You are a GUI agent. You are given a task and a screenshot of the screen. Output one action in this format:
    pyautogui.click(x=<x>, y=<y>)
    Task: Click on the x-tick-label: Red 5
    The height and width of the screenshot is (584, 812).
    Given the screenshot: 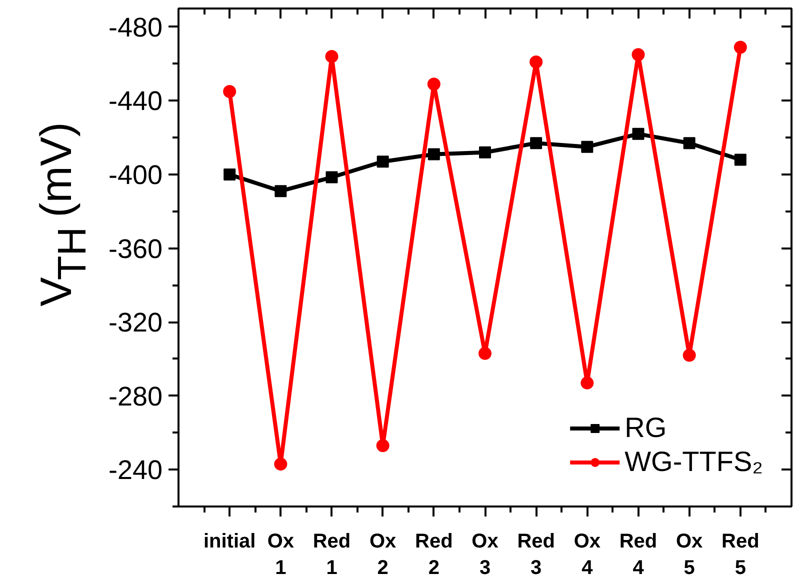 What is the action you would take?
    pyautogui.click(x=741, y=554)
    